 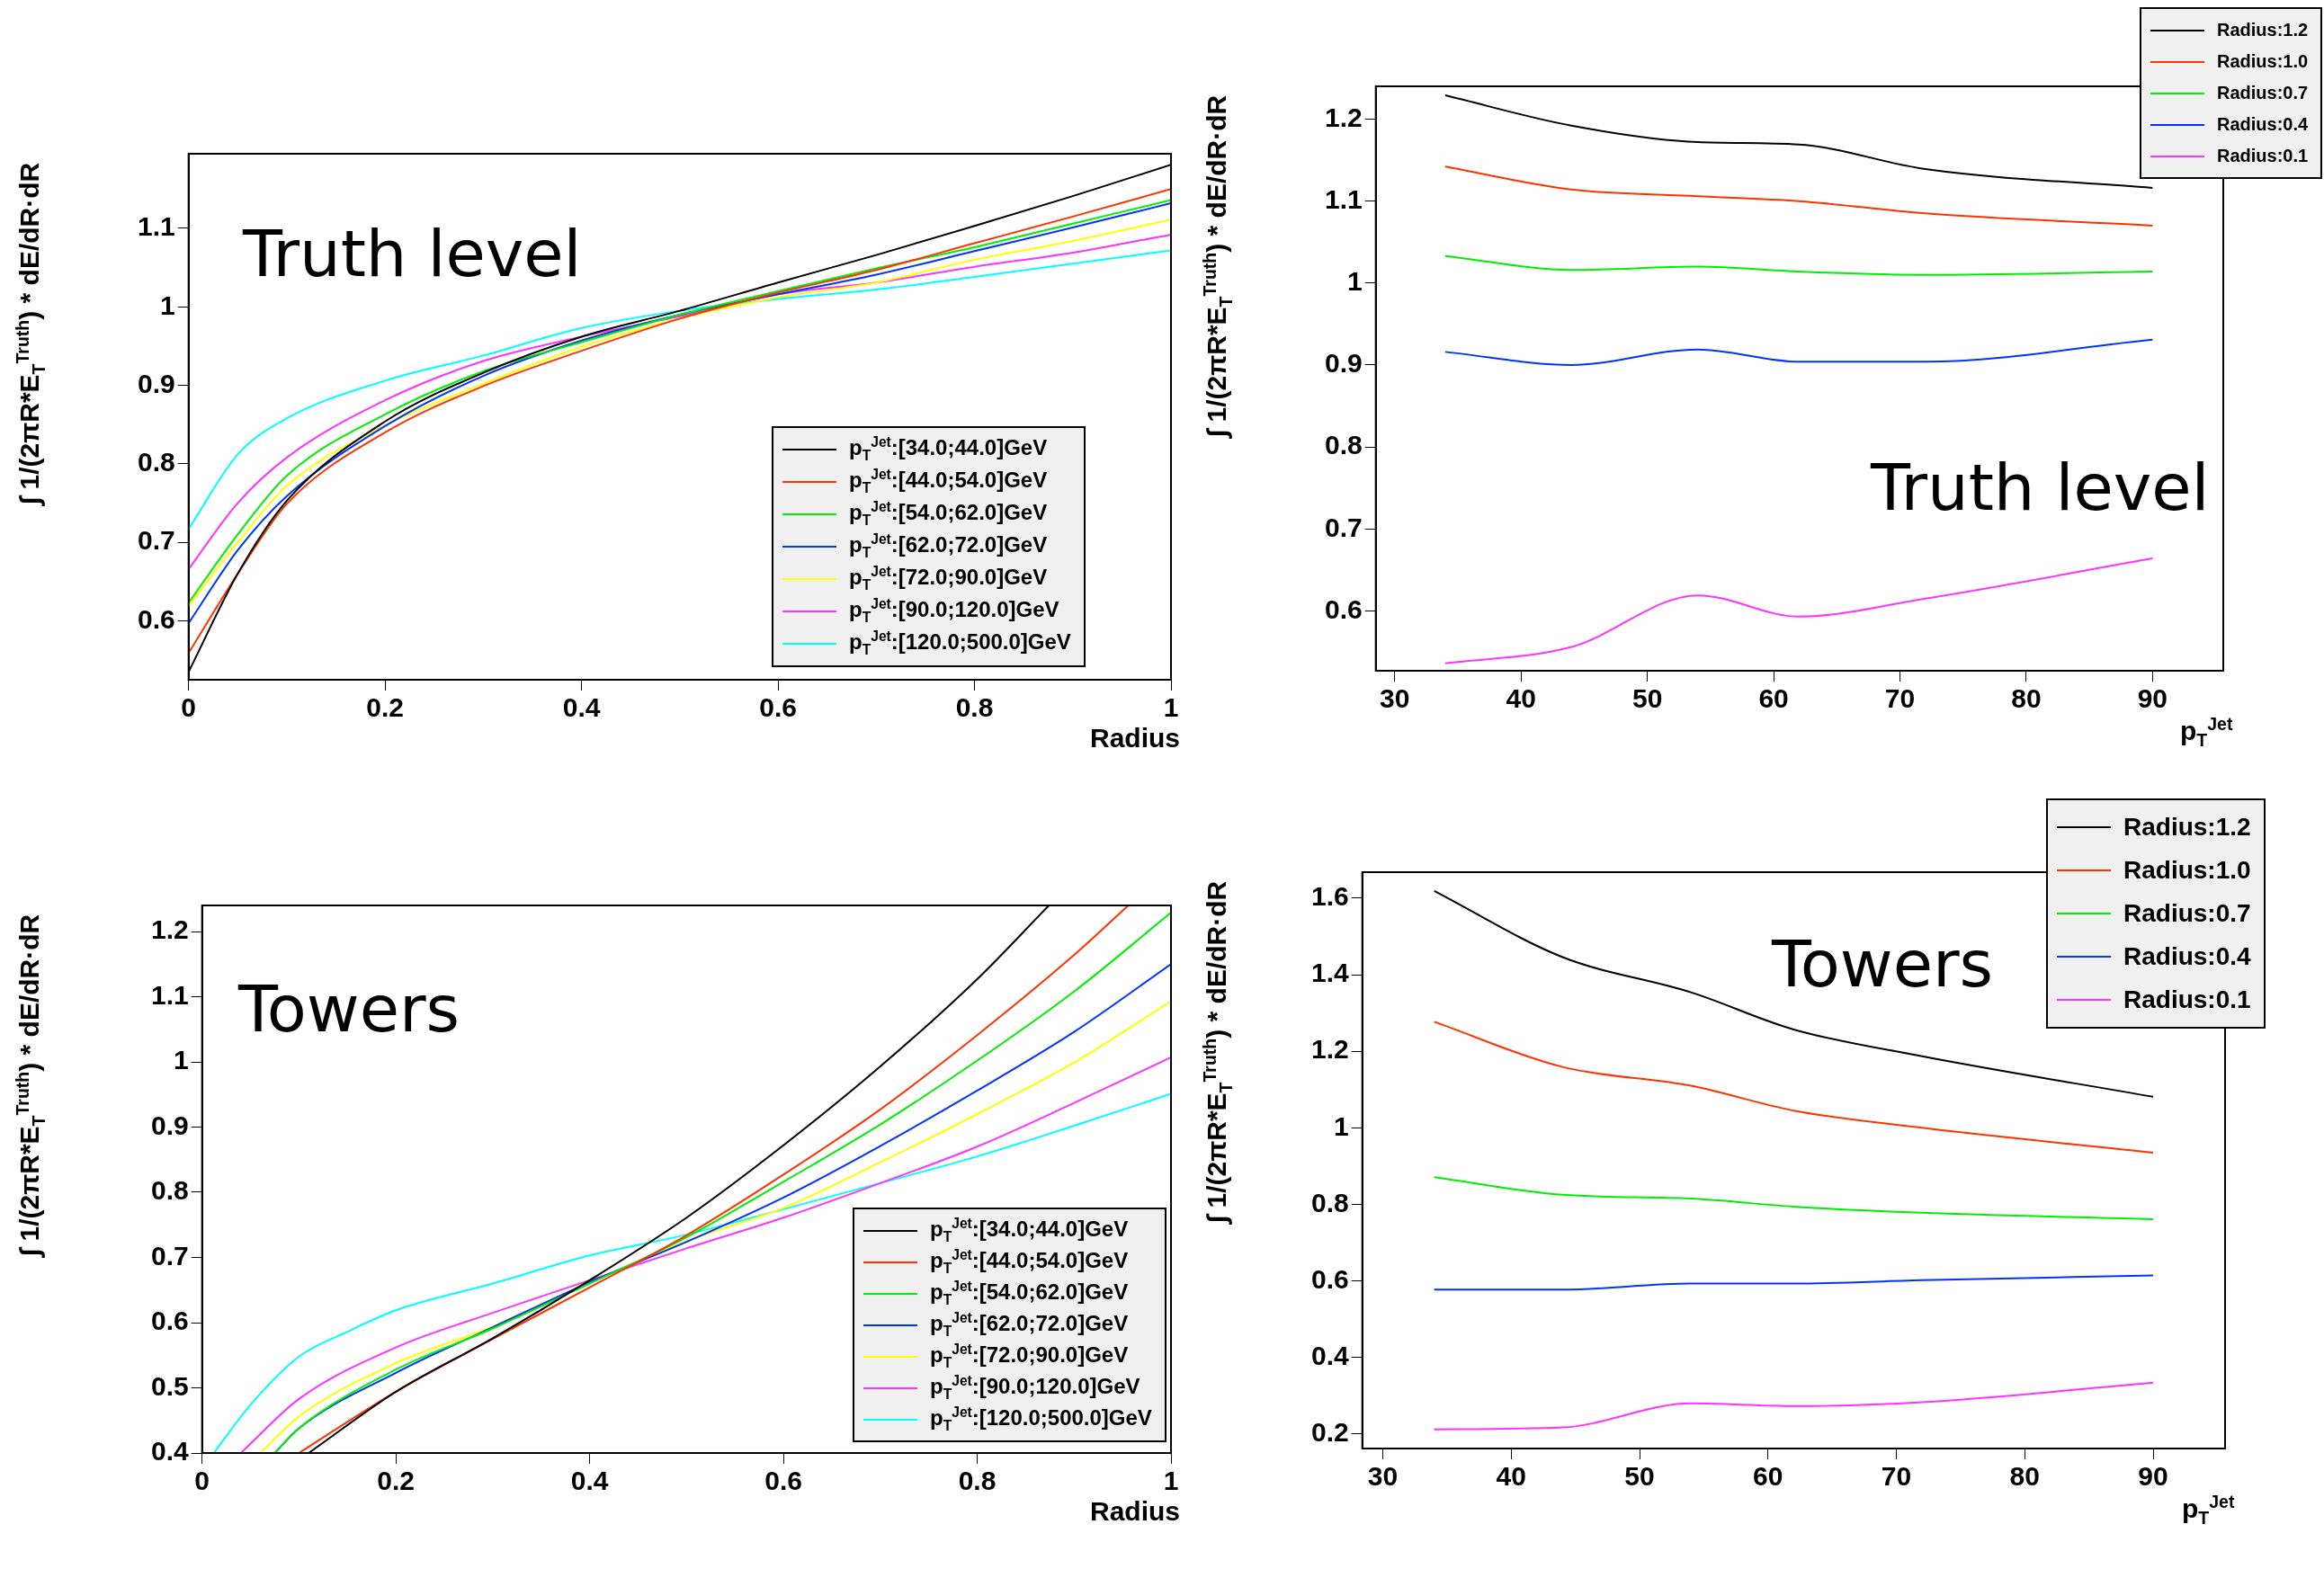 What do you see at coordinates (1329, 896) in the screenshot?
I see `y-tick-label: 1.6` at bounding box center [1329, 896].